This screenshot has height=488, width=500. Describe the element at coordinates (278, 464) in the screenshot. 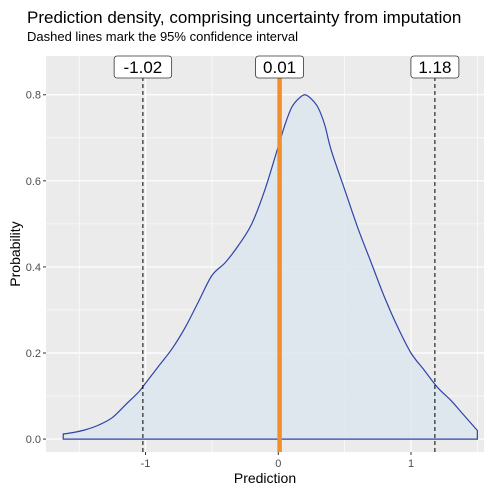

I see `x-tick-label: 0` at that location.